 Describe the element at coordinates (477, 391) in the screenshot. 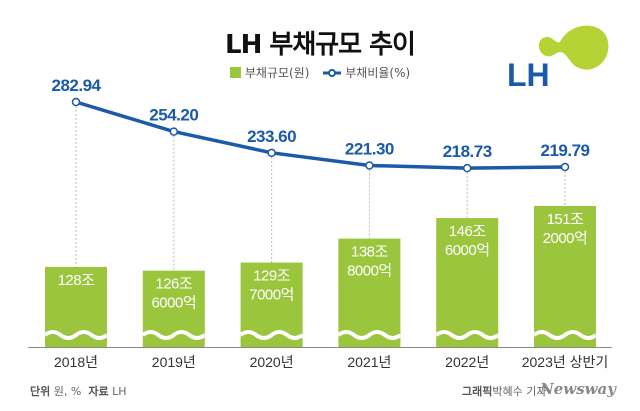

I see `graphic-label: 그래픽` at that location.